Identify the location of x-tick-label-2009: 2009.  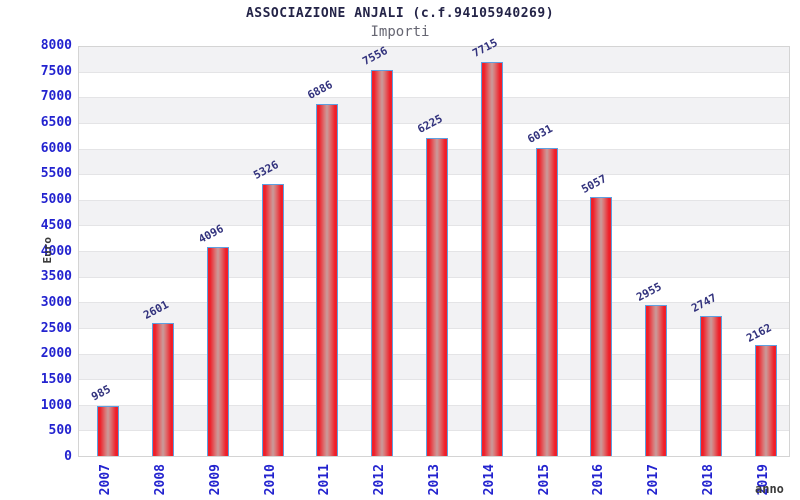
(215, 480).